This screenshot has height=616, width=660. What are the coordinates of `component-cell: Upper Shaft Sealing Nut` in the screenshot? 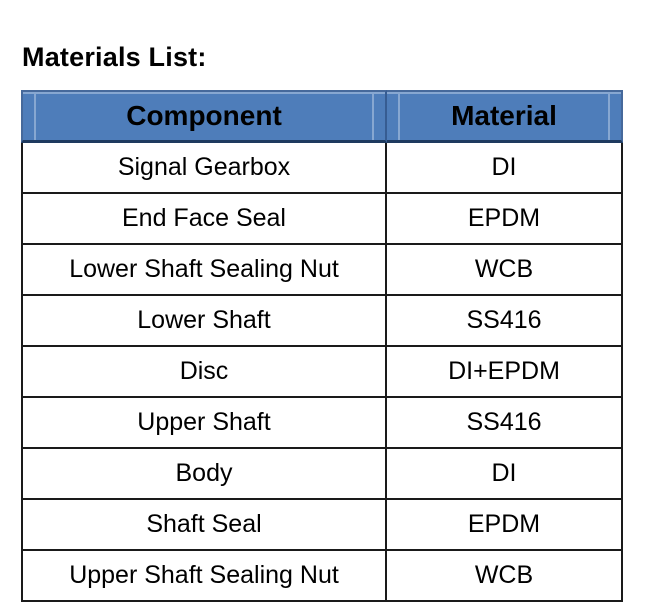 It's located at (204, 576).